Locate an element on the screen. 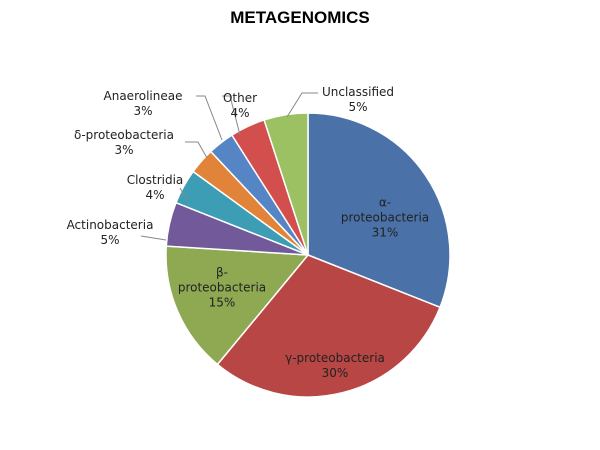 The image size is (600, 450). category-name: Other is located at coordinates (240, 98).